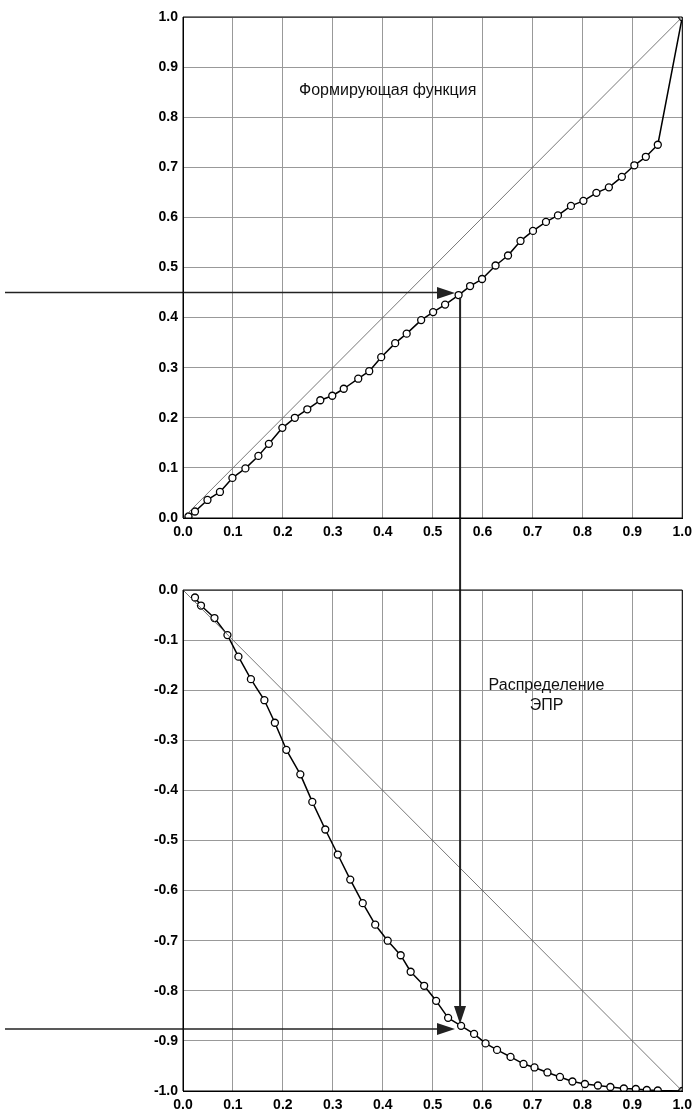 The height and width of the screenshot is (1120, 698). Describe the element at coordinates (166, 989) in the screenshot. I see `y-tick-label: -0.8` at that location.